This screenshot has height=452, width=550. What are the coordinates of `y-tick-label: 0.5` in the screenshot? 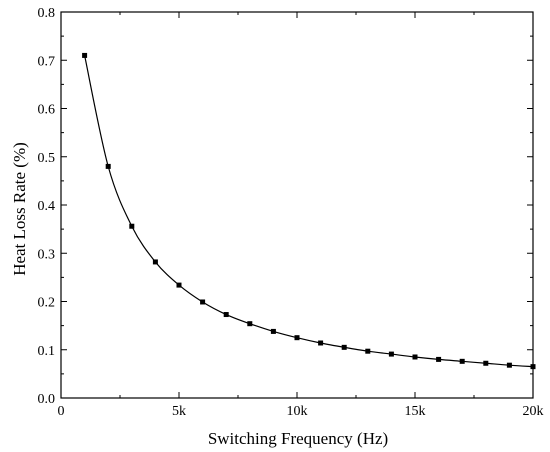 It's located at (47, 158).